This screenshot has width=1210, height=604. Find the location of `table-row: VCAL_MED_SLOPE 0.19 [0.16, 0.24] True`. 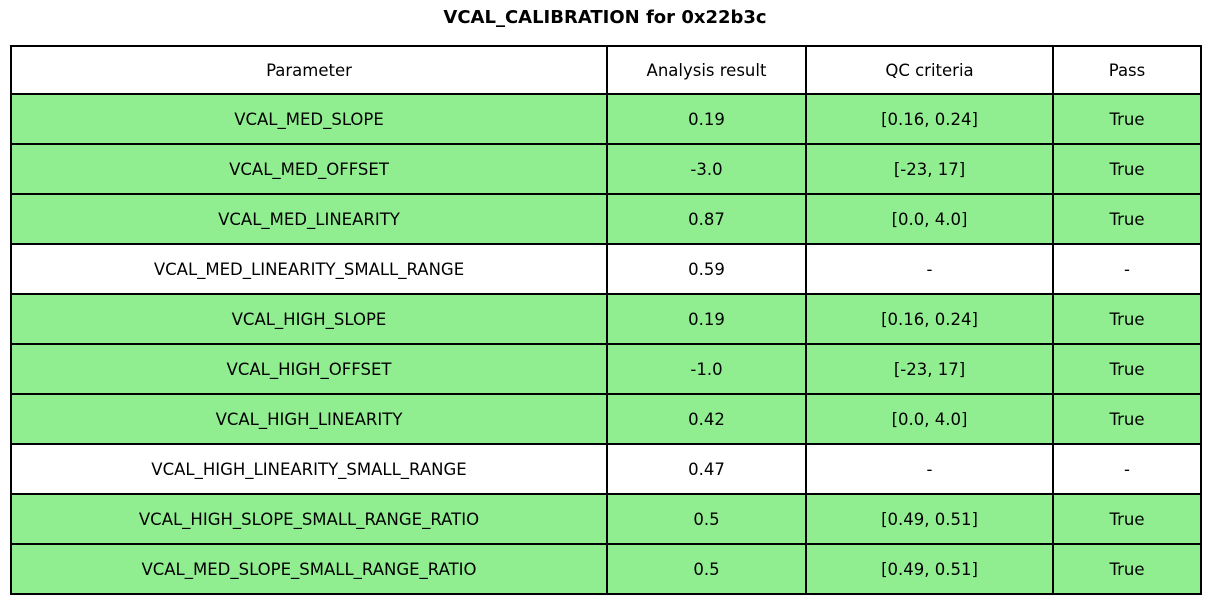

table-row: VCAL_MED_SLOPE 0.19 [0.16, 0.24] True is located at coordinates (606, 119).